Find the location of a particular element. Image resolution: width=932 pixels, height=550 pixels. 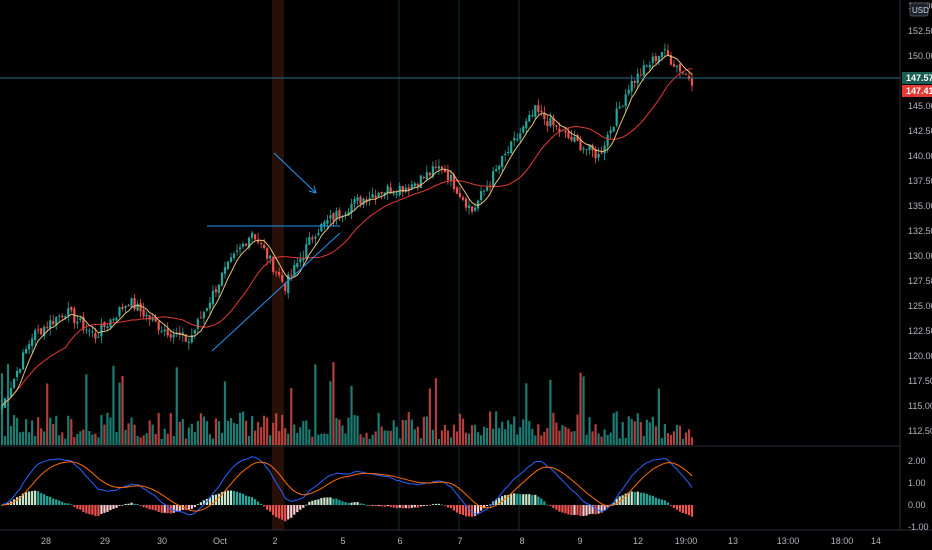

time-tick-label: 30 is located at coordinates (162, 541).